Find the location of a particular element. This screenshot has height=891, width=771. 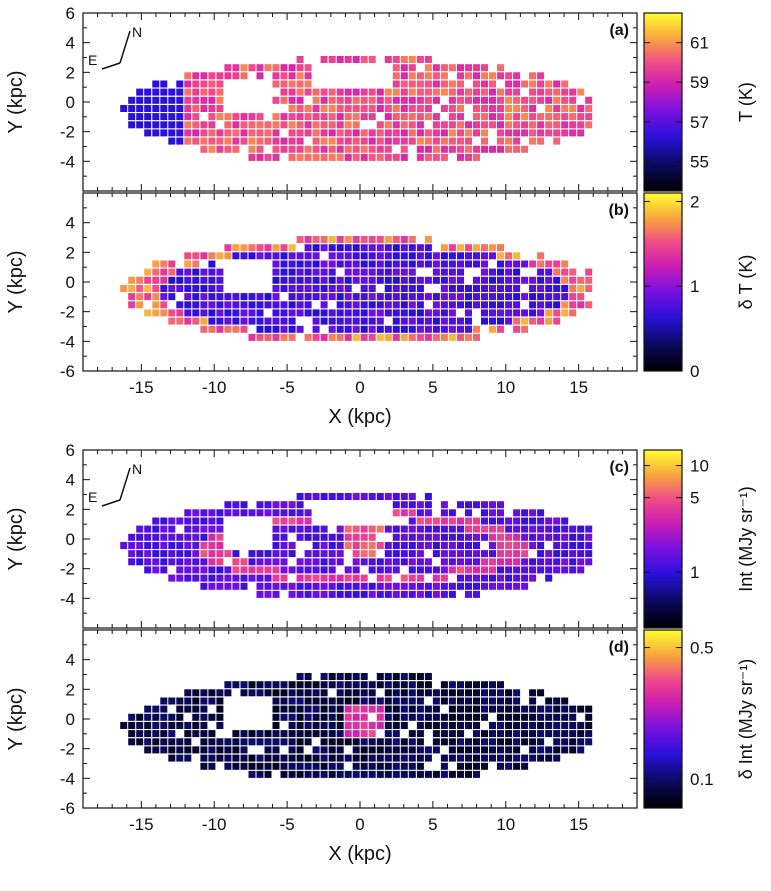

y-tick-label: -2 is located at coordinates (67, 132).